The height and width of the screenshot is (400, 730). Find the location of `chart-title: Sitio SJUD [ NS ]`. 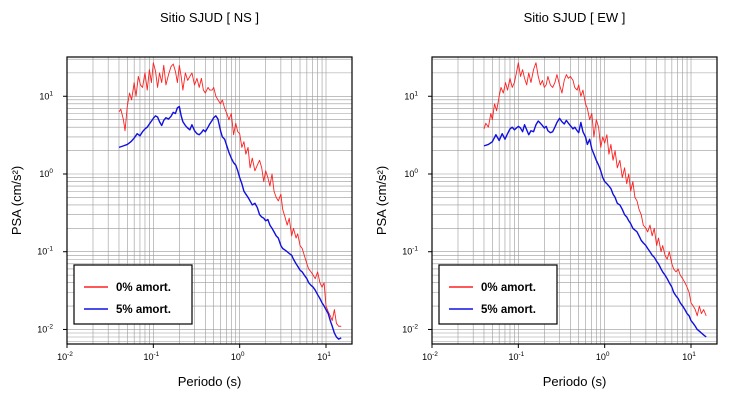

chart-title: Sitio SJUD [ NS ] is located at coordinates (209, 17).